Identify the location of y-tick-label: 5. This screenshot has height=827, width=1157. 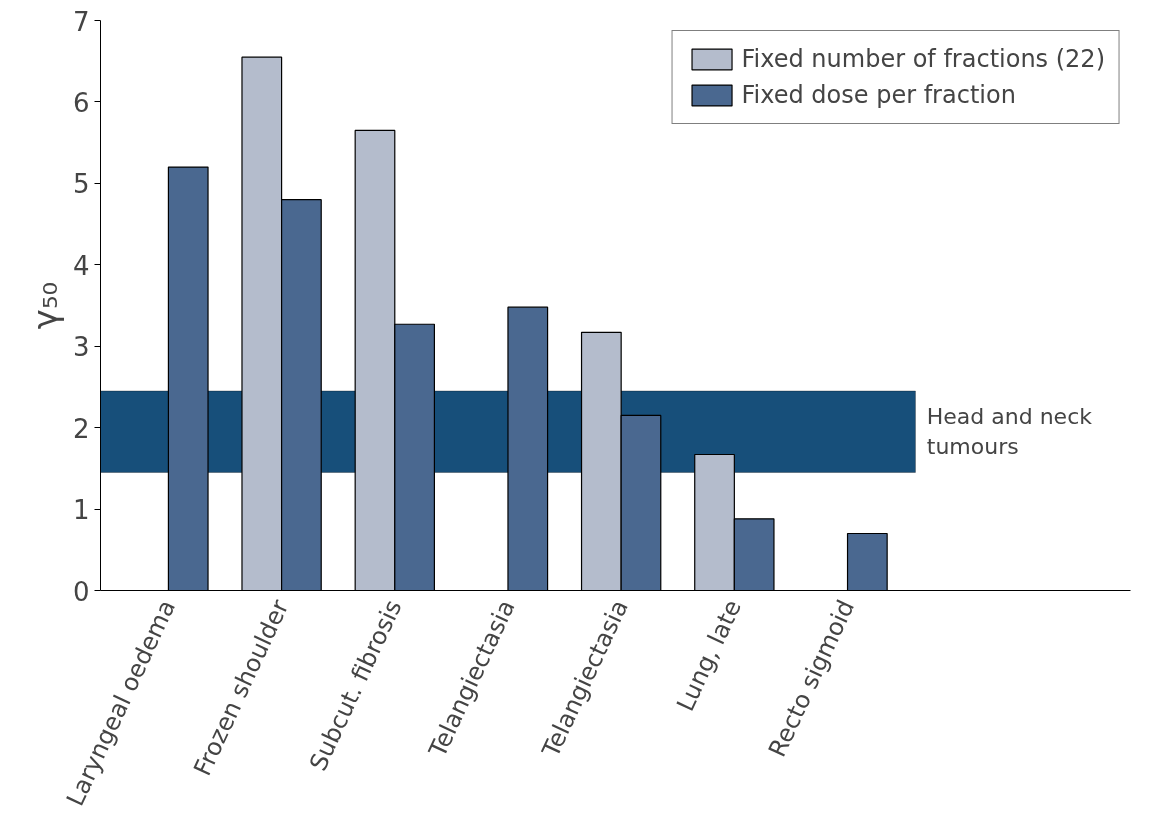
(81, 184).